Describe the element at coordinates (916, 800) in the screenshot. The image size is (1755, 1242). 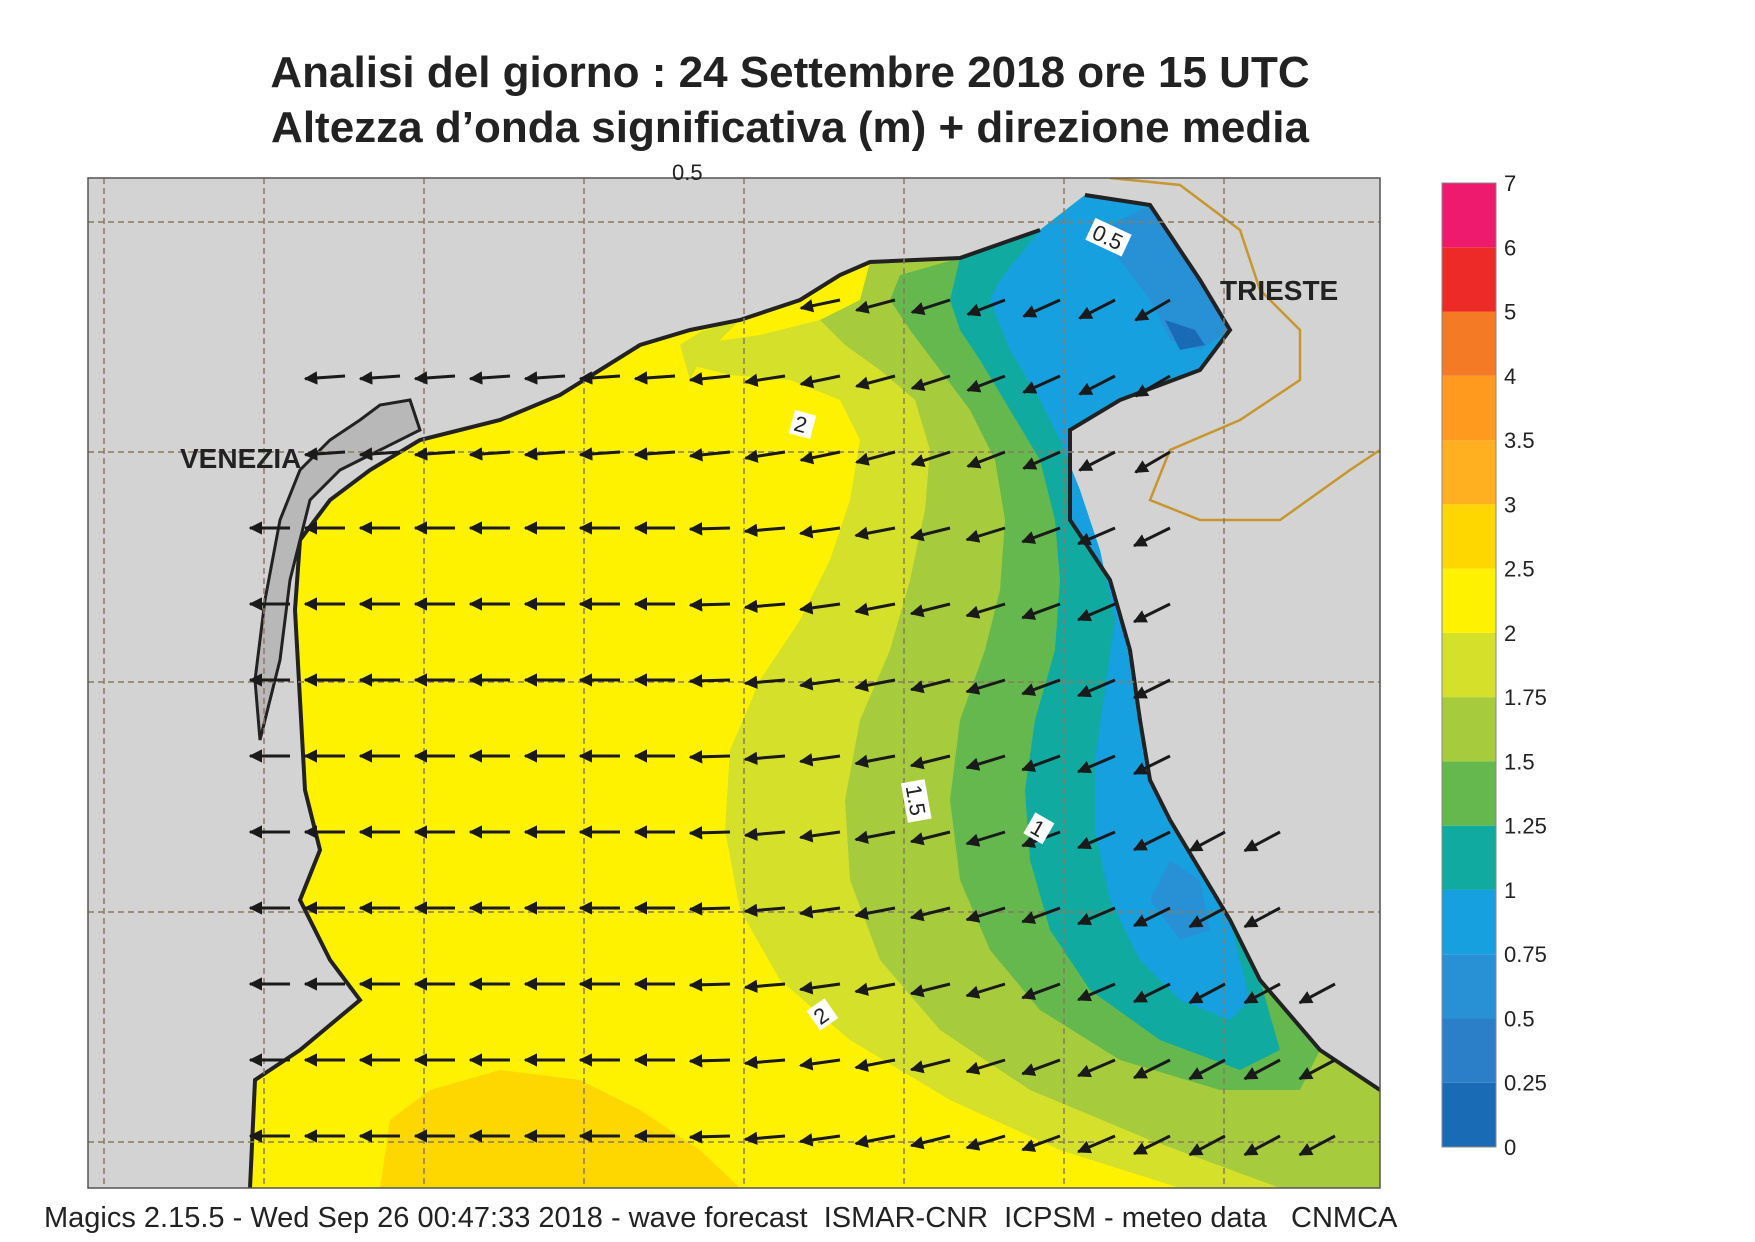
I see `contour-label: 1.5` at that location.